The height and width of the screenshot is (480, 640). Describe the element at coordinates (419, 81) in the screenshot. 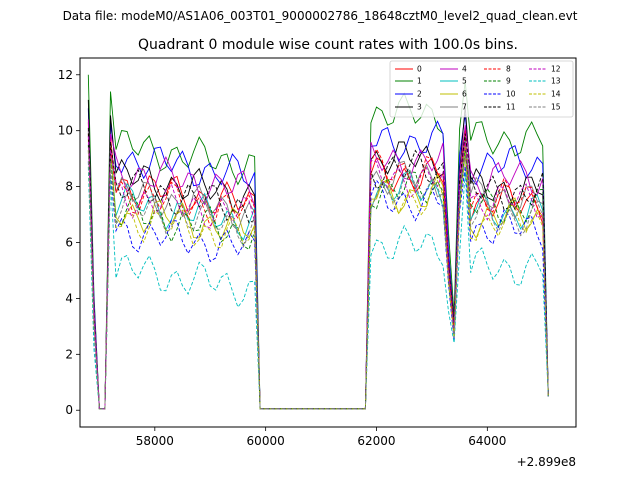

I see `legend-label: 1` at that location.